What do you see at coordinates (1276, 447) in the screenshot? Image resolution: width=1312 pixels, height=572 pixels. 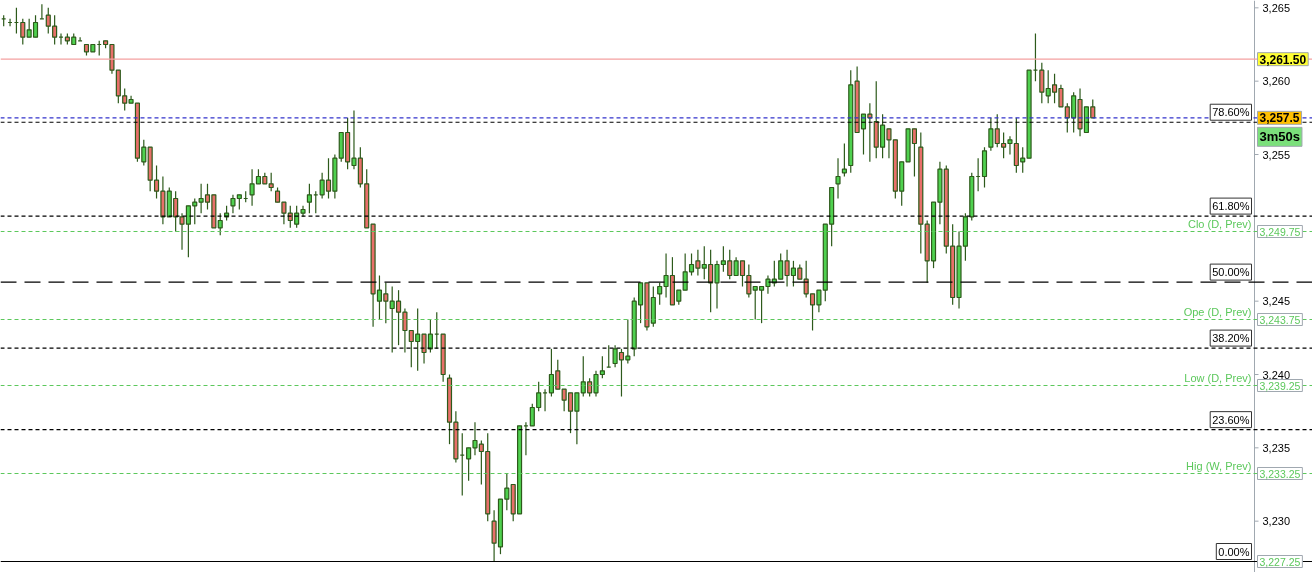 I see `y-tick-label: 3,235` at bounding box center [1276, 447].